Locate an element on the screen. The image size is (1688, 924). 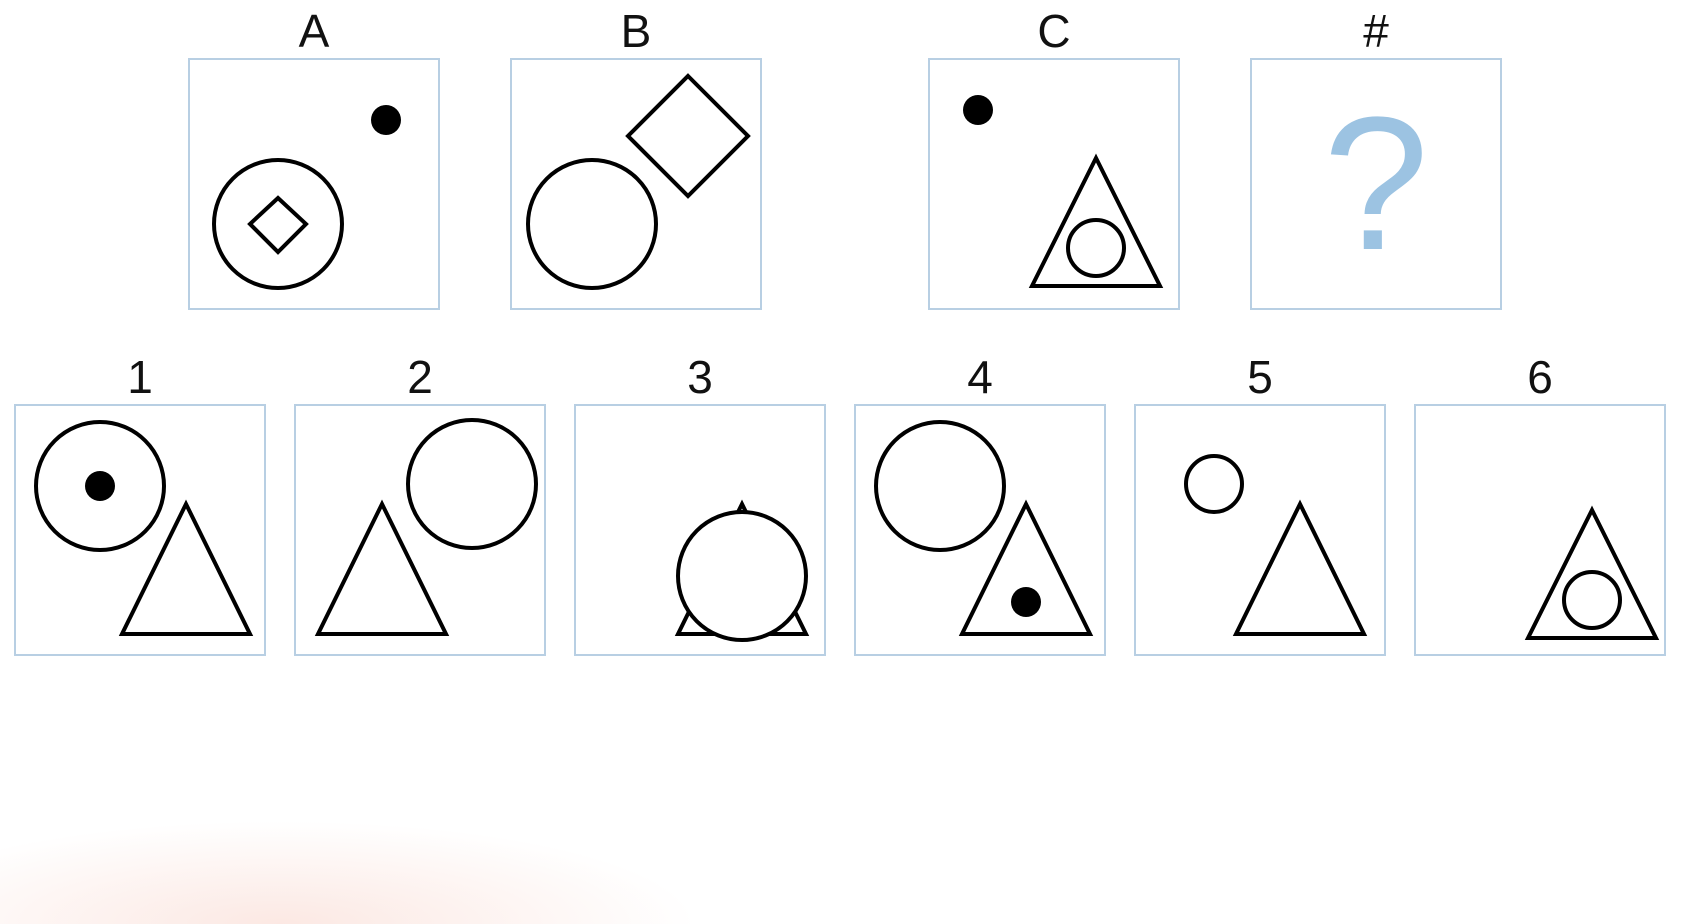
label-option-1: 1 is located at coordinates (140, 377).